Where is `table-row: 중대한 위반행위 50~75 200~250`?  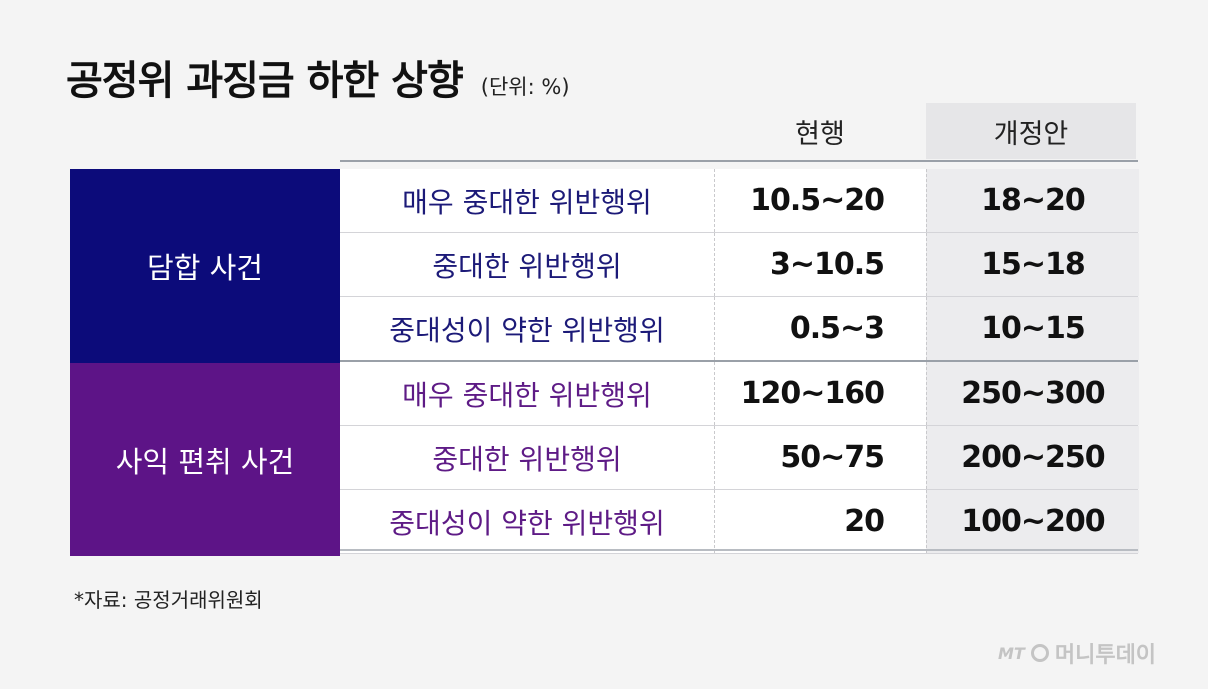
table-row: 중대한 위반행위 50~75 200~250 is located at coordinates (739, 458).